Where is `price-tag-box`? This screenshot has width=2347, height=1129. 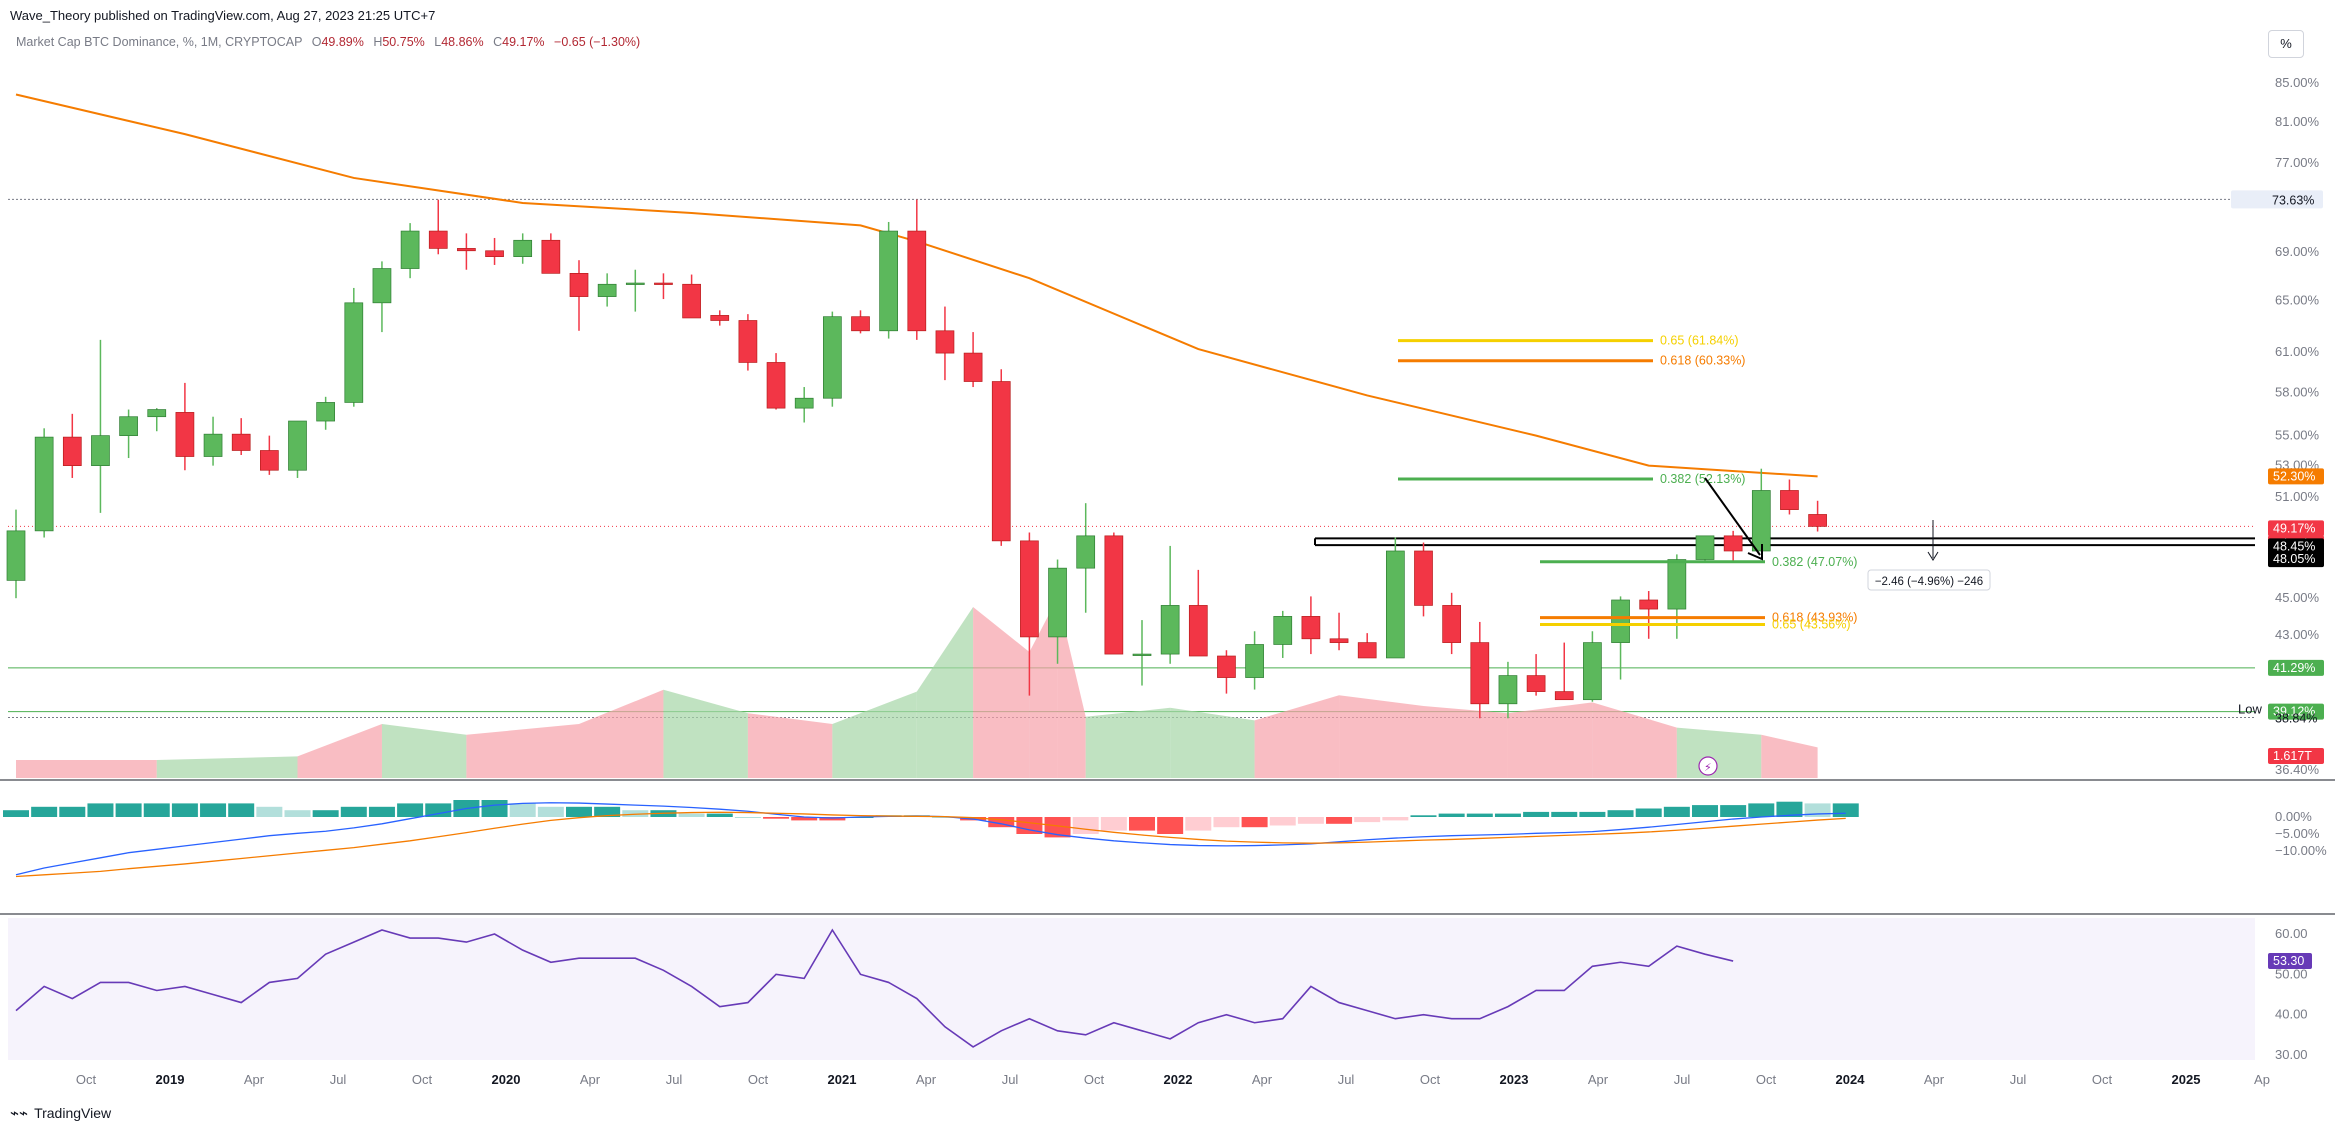 price-tag-box is located at coordinates (2296, 667).